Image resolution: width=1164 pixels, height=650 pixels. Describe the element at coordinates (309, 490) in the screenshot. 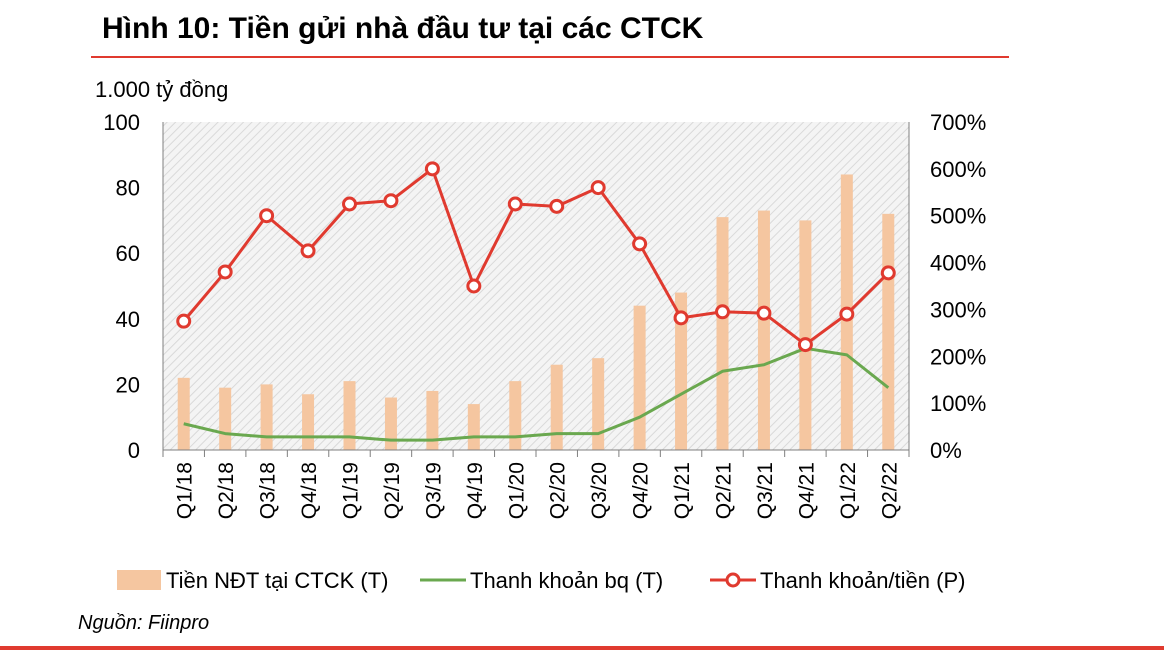

I see `x-tick-label: Q4/18` at that location.